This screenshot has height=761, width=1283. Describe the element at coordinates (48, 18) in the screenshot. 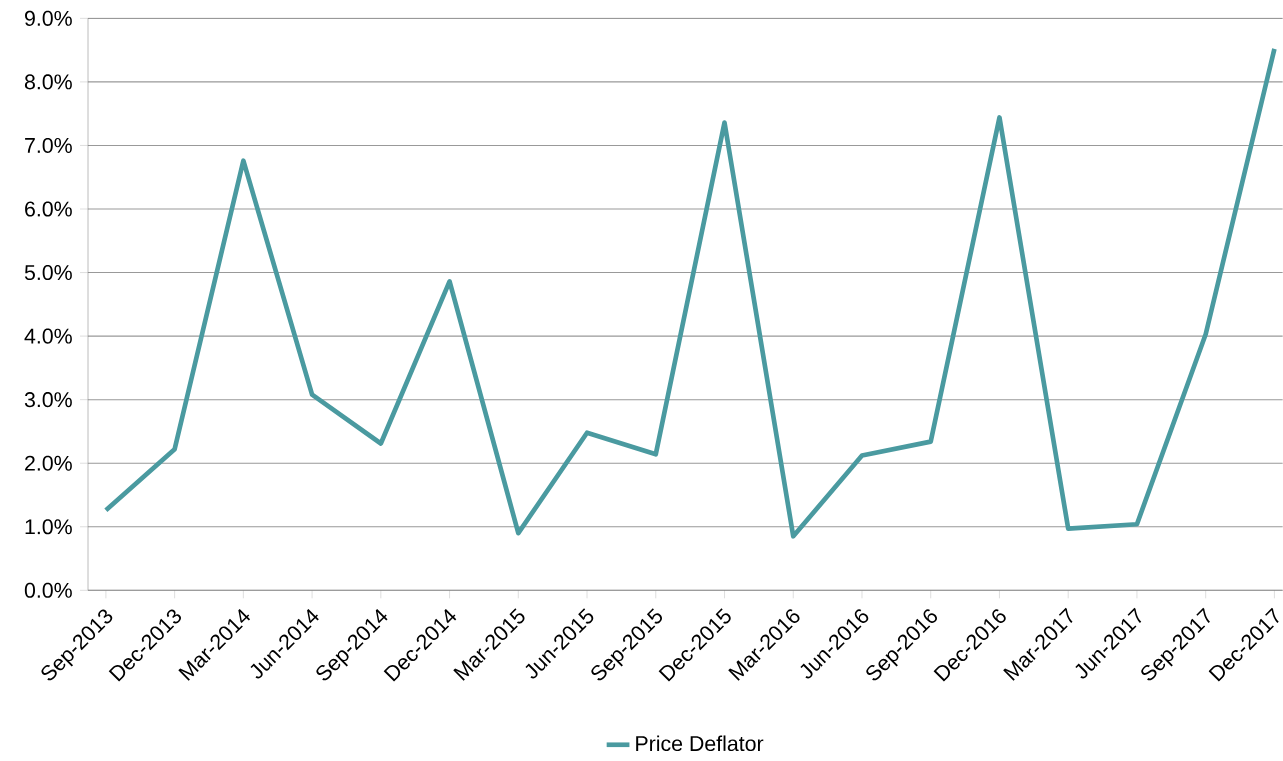

I see `y-tick-label: 9.0%` at that location.